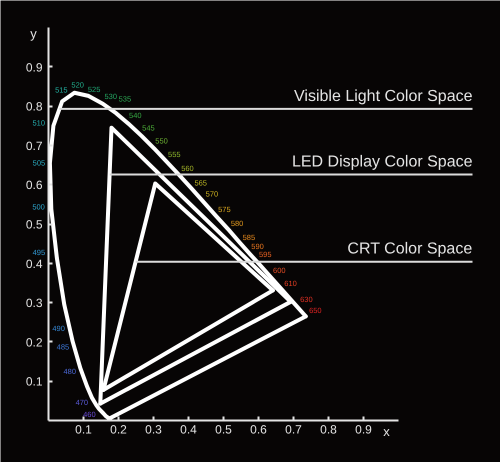 The image size is (500, 462). I want to click on x-tick-label: 0.1, so click(83, 429).